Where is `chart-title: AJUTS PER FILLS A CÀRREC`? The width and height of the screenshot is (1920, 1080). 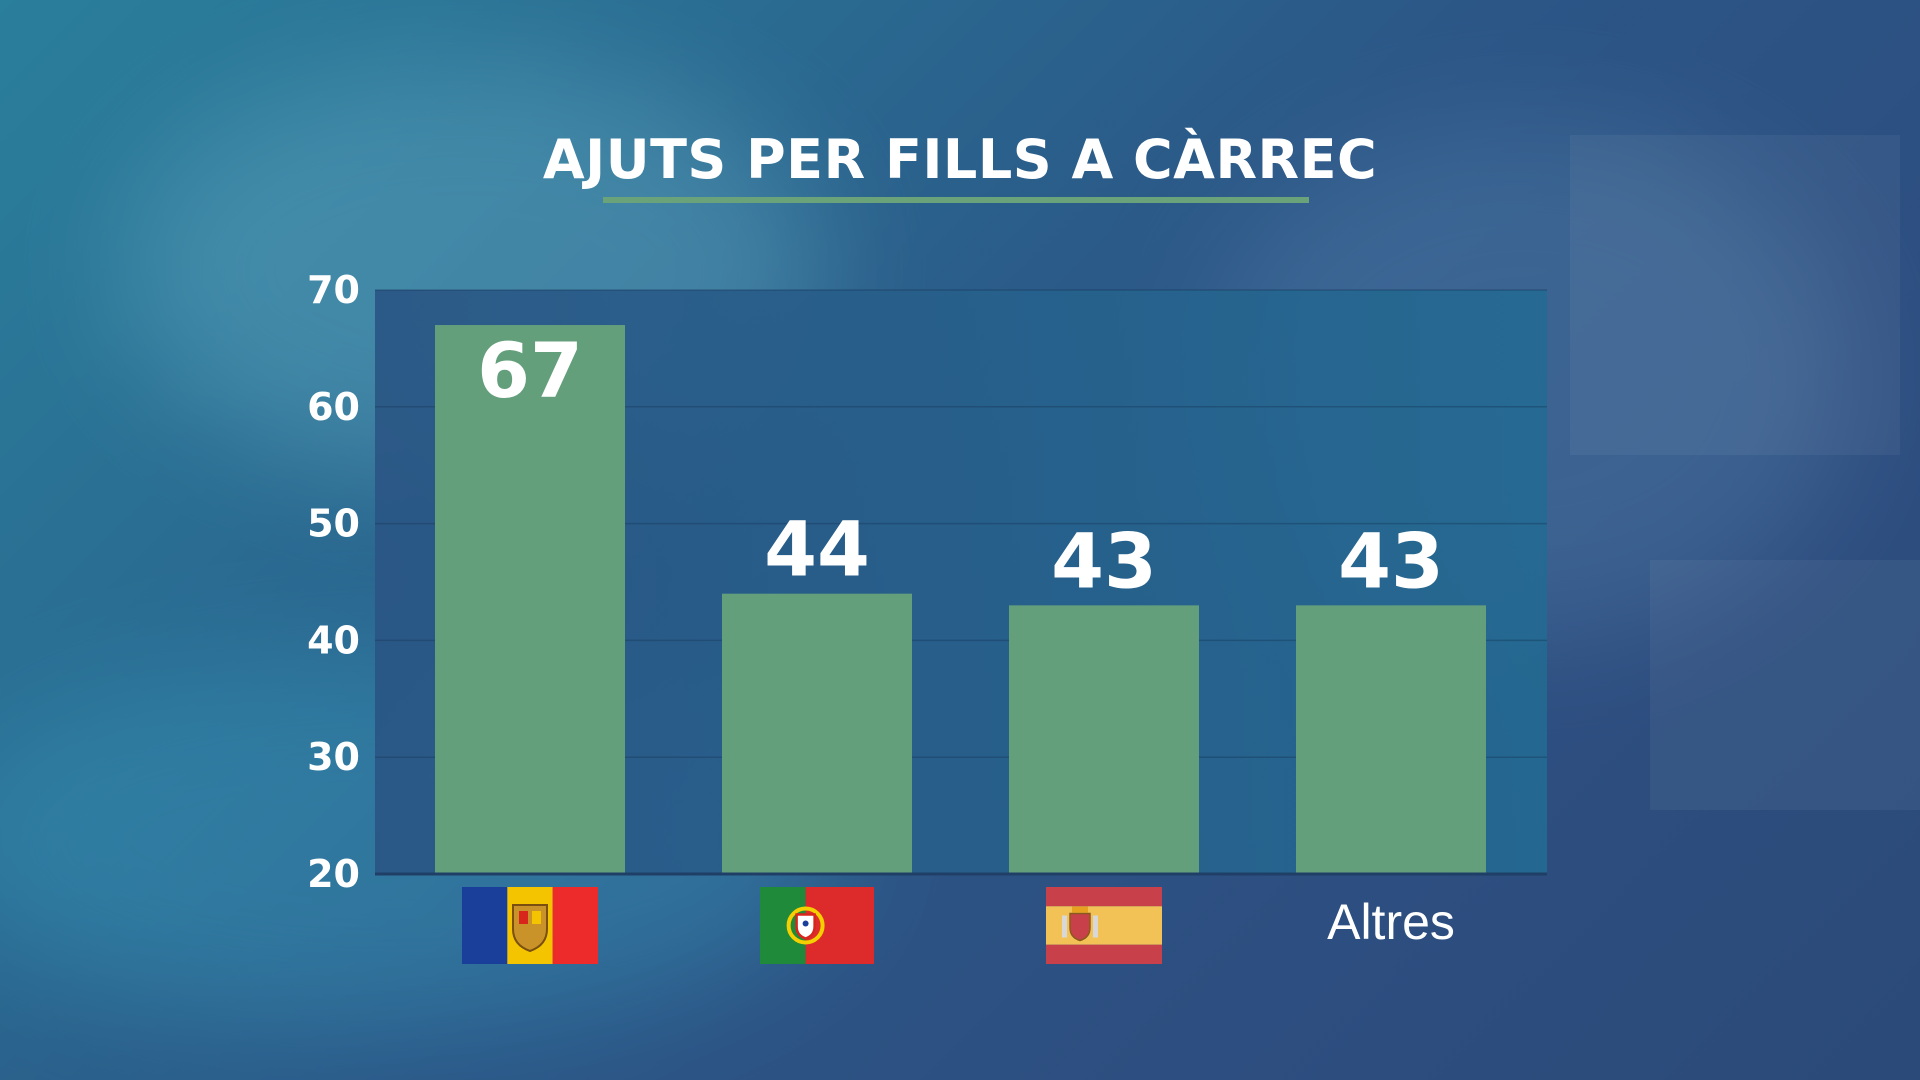 chart-title: AJUTS PER FILLS A CÀRREC is located at coordinates (960, 159).